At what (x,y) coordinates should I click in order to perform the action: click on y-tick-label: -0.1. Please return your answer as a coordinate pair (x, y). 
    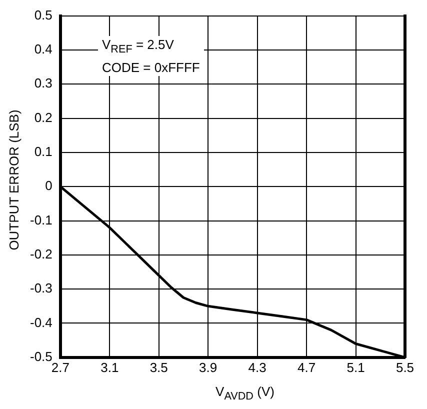
    Looking at the image, I should click on (41, 220).